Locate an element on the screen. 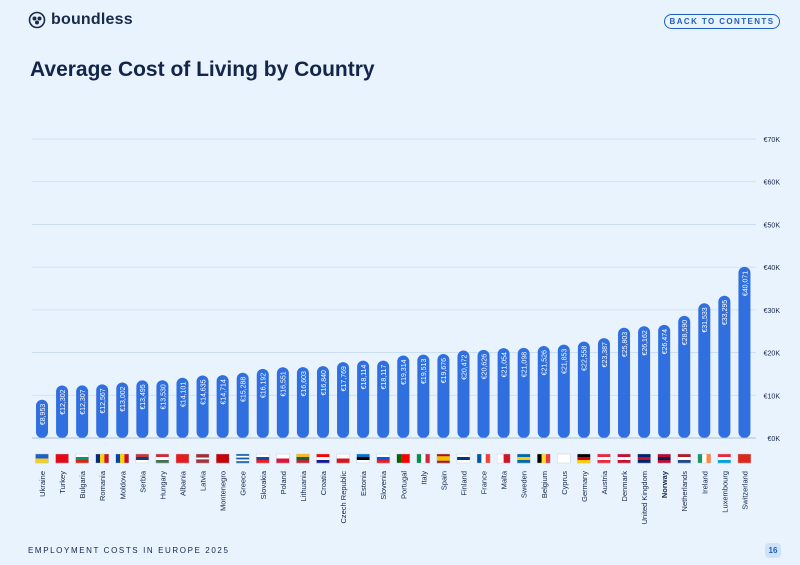 The image size is (800, 565). data-label: €33,295 is located at coordinates (725, 312).